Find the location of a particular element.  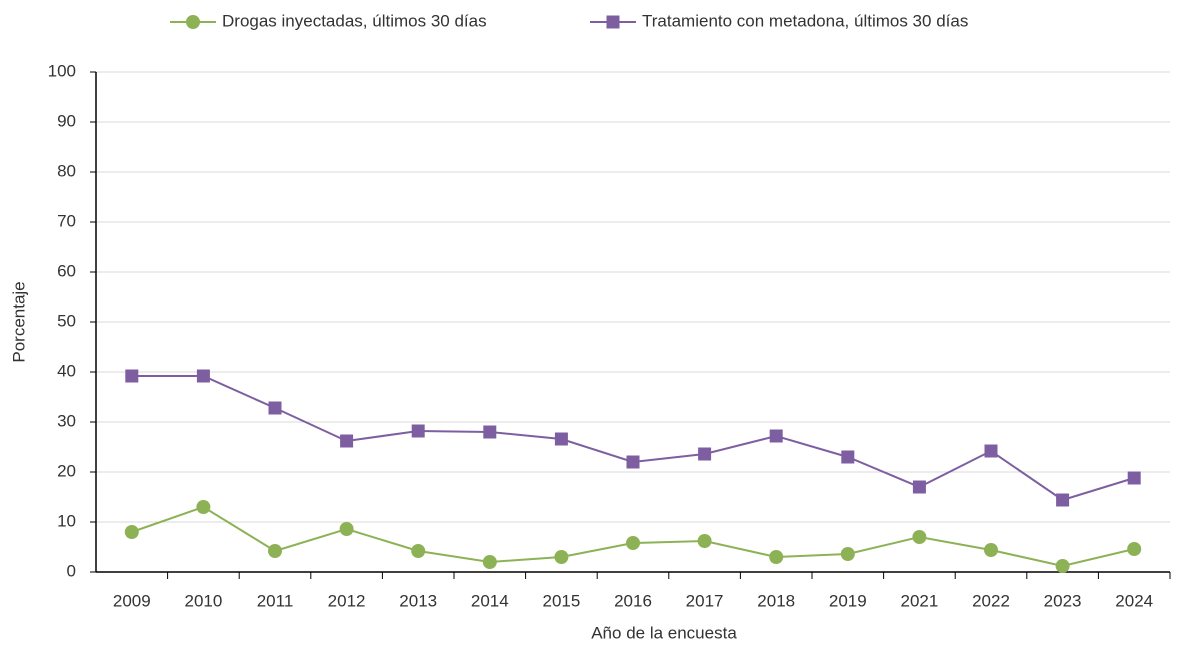

x-tick-label: 2013 is located at coordinates (418, 600).